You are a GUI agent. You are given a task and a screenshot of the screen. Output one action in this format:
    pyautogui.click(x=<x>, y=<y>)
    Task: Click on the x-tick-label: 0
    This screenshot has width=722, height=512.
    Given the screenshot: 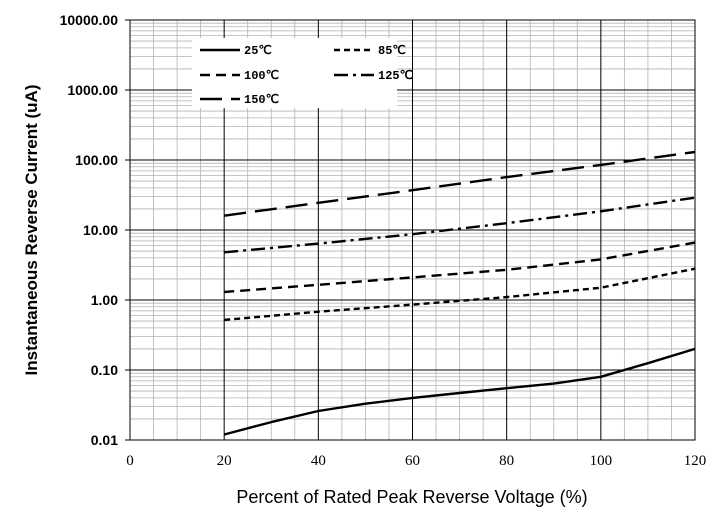 What is the action you would take?
    pyautogui.click(x=130, y=461)
    